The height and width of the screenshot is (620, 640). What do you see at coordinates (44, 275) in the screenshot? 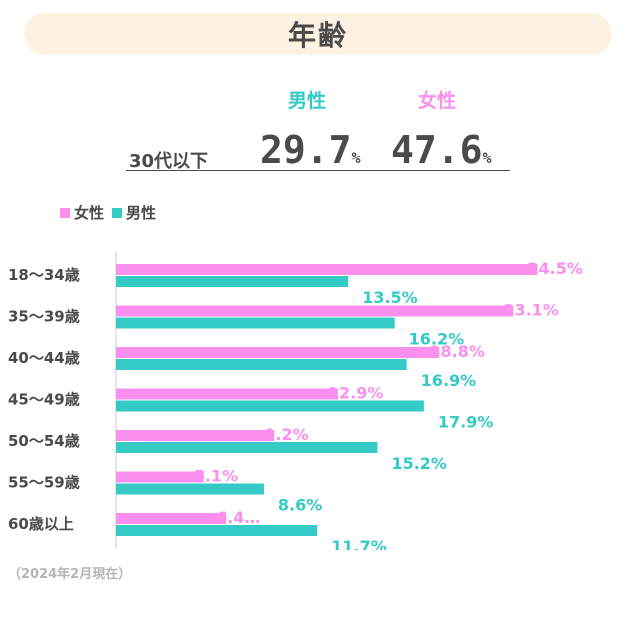
I see `category-label: 18〜34歳` at bounding box center [44, 275].